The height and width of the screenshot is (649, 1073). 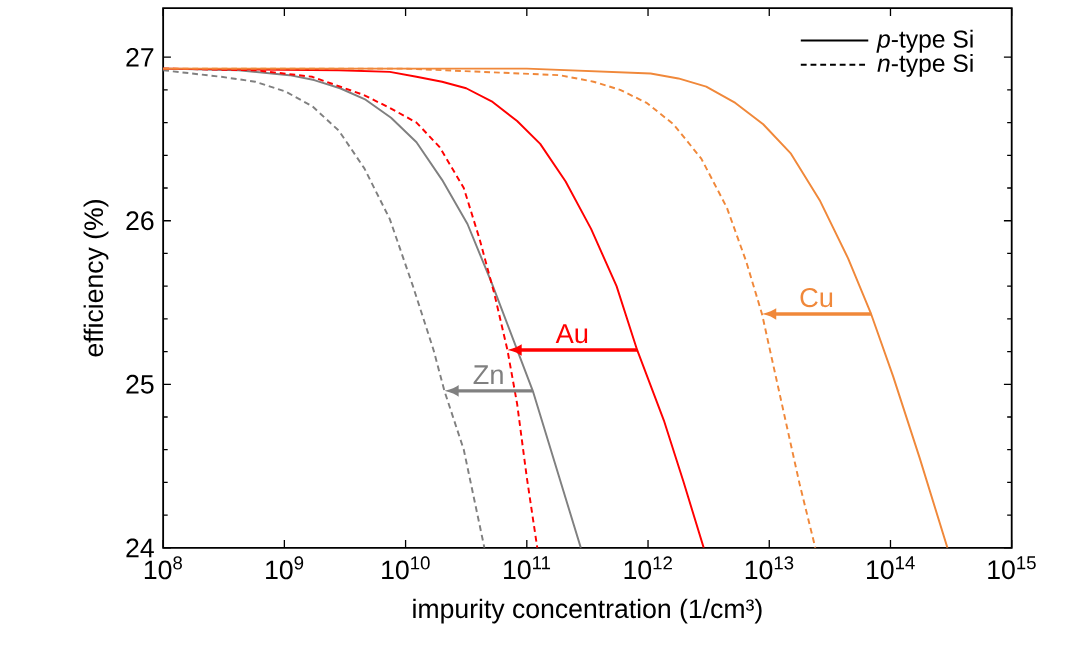 I want to click on annotation: Cu, so click(x=816, y=297).